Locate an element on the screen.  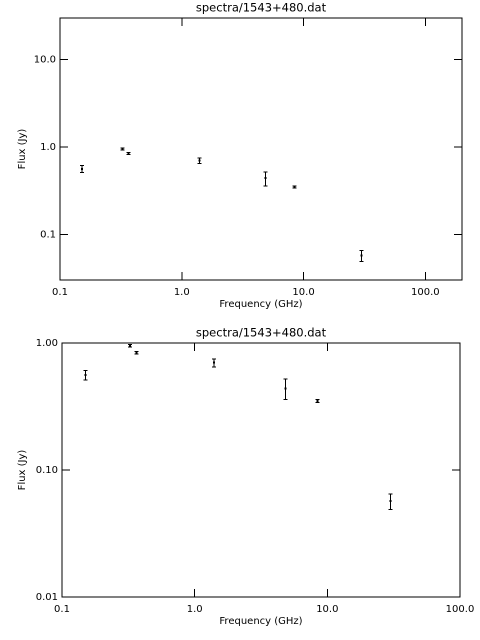
y-tick-label: 1.0 is located at coordinates (48, 147).